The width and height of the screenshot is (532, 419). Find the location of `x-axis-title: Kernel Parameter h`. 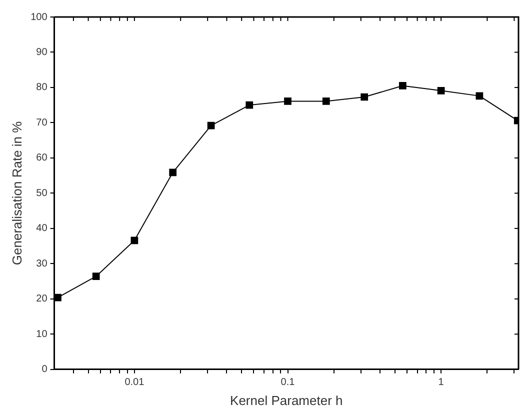

x-axis-title: Kernel Parameter h is located at coordinates (286, 400).